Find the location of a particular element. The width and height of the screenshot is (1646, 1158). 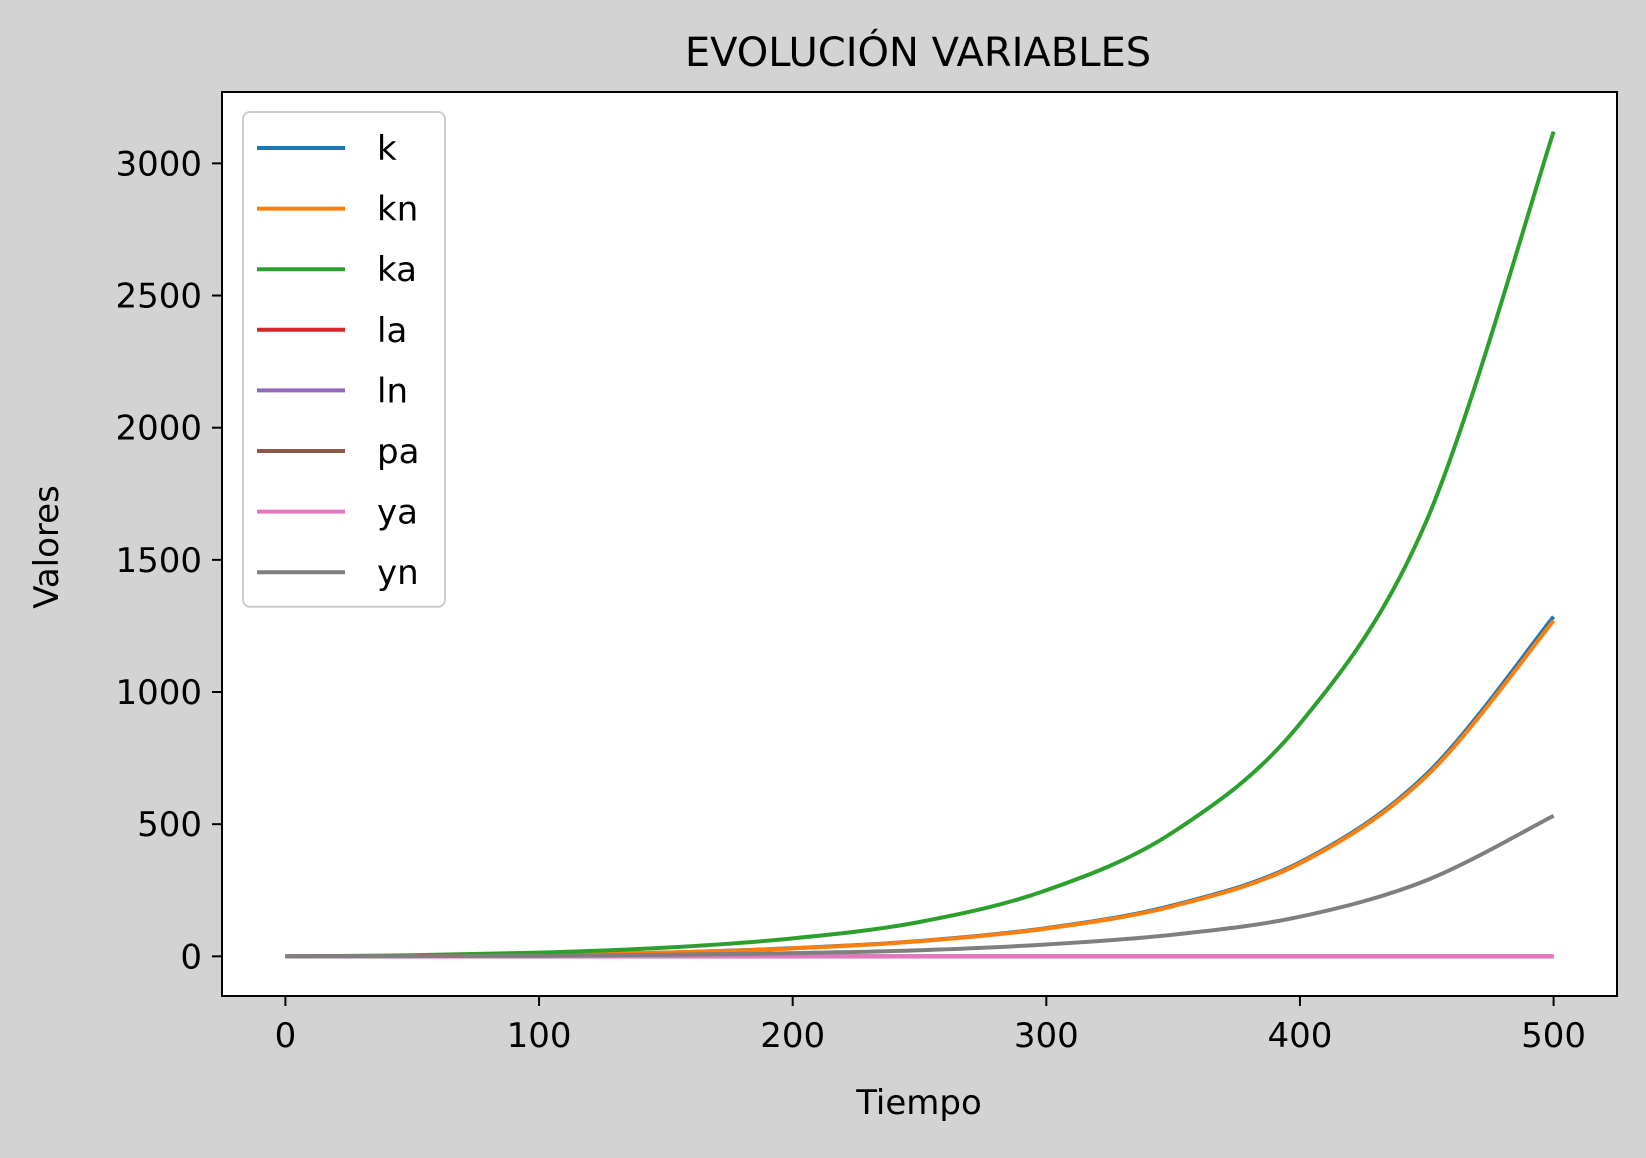

x-axis-label: Tiempo is located at coordinates (918, 1103).